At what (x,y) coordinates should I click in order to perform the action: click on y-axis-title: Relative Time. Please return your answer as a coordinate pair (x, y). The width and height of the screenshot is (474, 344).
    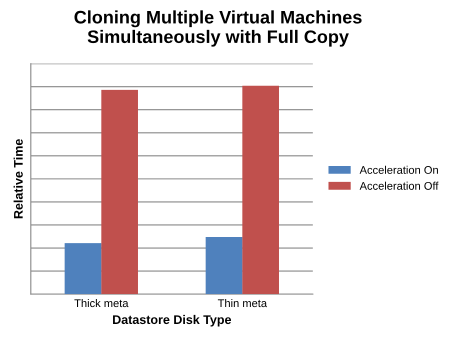
    Looking at the image, I should click on (18, 178).